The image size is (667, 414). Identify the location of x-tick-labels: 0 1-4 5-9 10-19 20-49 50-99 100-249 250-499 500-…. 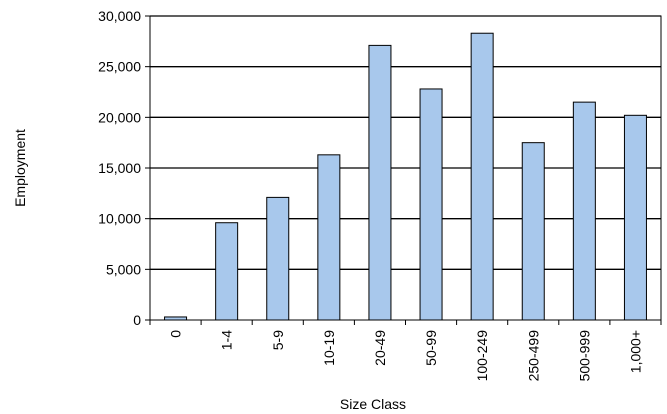
(406, 356).